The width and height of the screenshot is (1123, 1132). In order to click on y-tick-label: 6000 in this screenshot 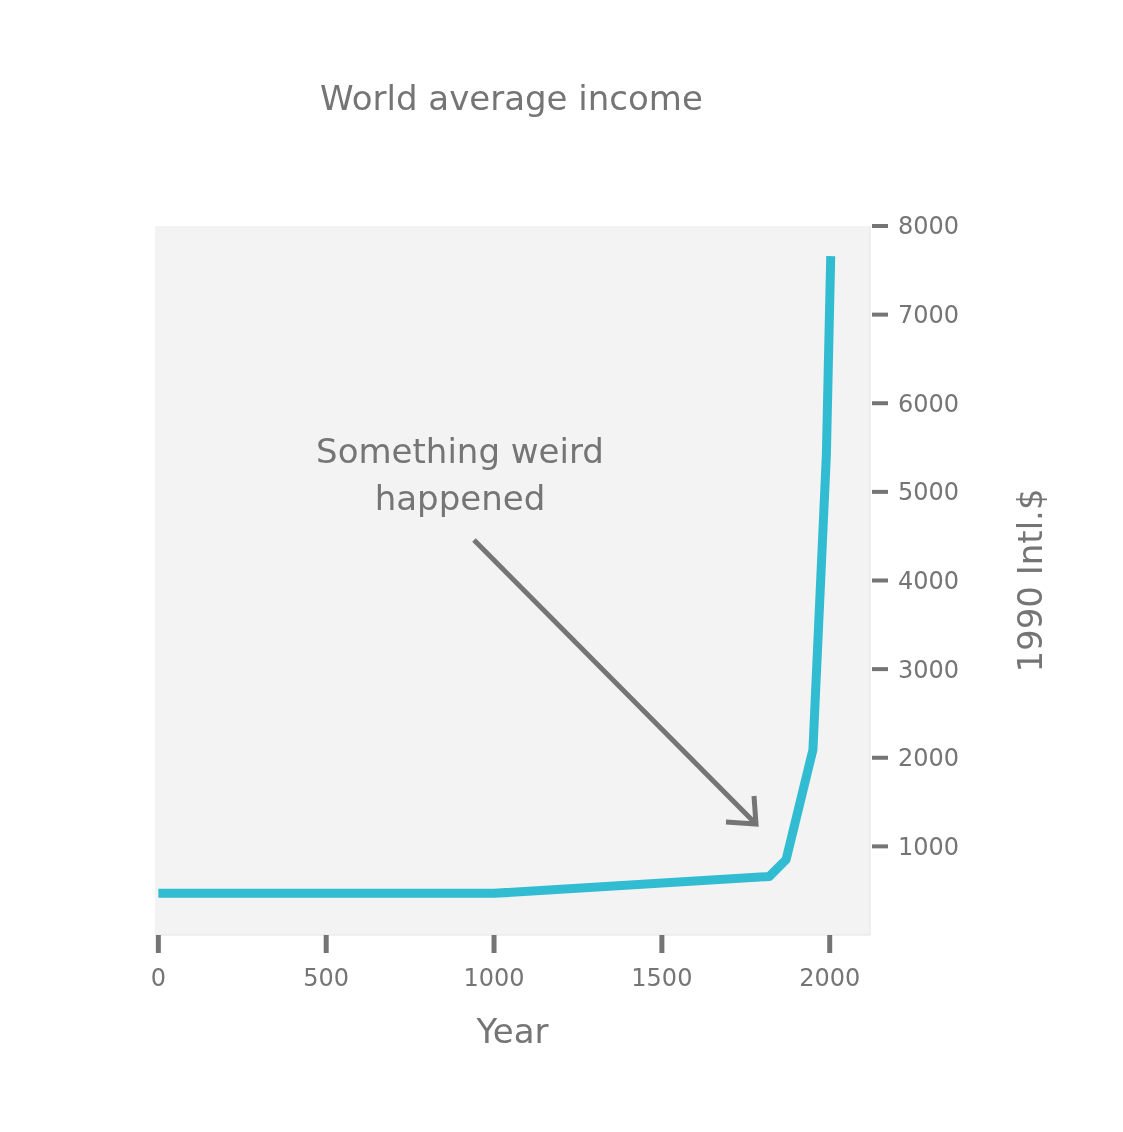, I will do `click(929, 403)`.